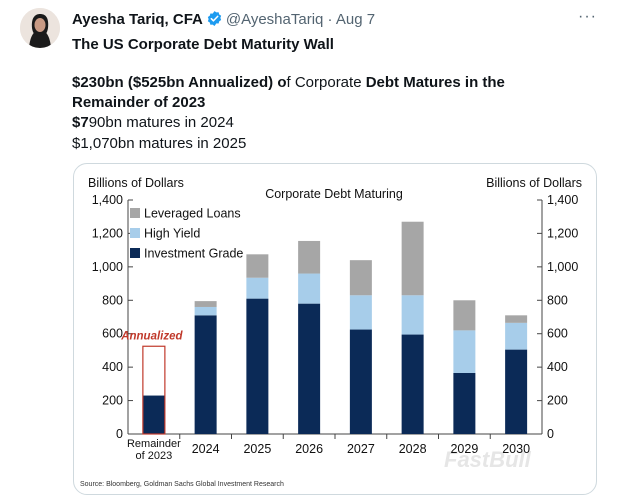 The image size is (624, 498). Describe the element at coordinates (355, 19) in the screenshot. I see `tweet-date: Aug 7` at that location.